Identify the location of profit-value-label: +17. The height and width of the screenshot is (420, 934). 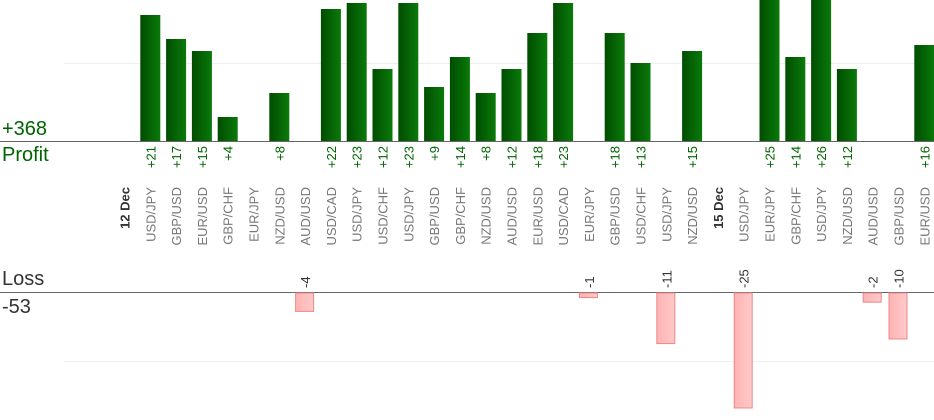
(176, 157).